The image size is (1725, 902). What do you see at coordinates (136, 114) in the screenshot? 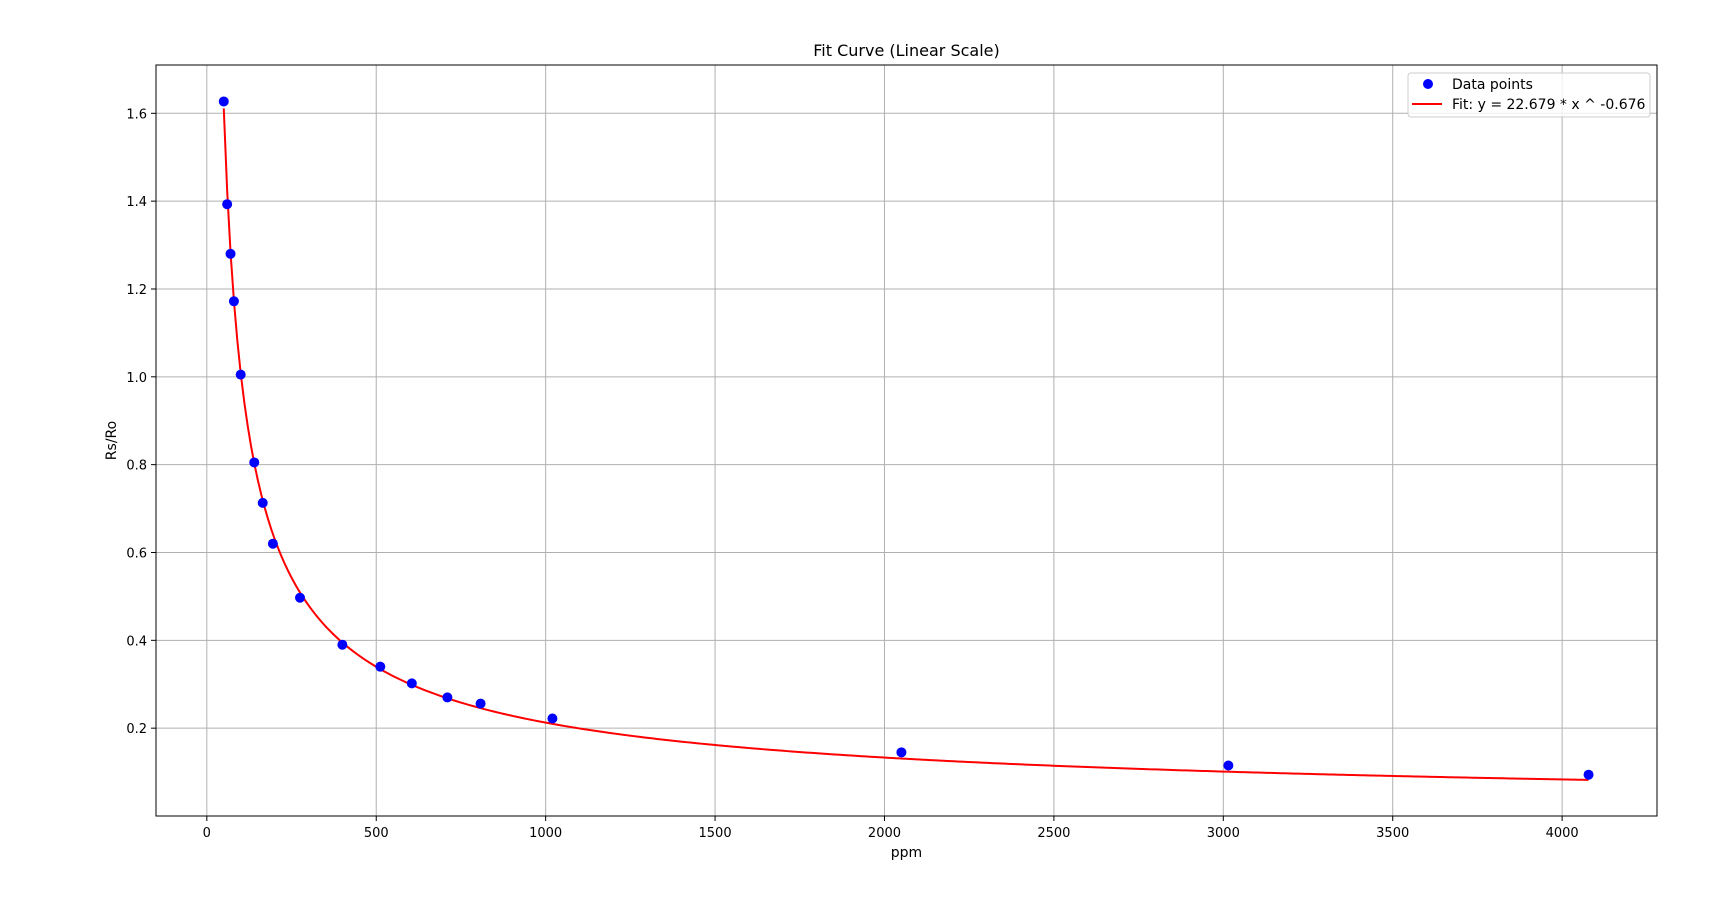
I see `y-tick-label: 1.6` at bounding box center [136, 114].